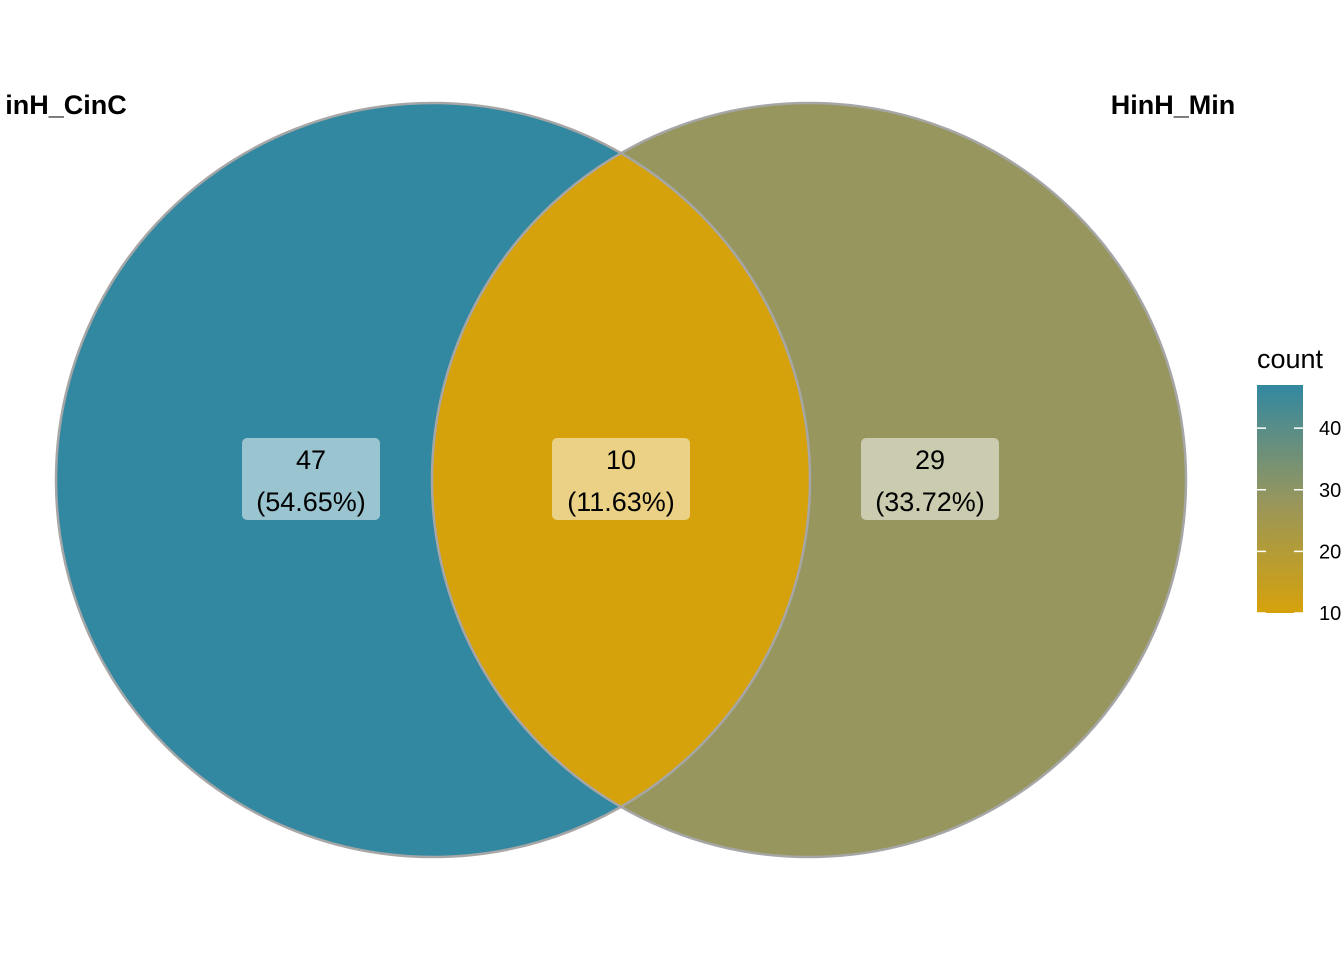 The image size is (1344, 960). What do you see at coordinates (66, 105) in the screenshot?
I see `set-a-label: inH_CinC` at bounding box center [66, 105].